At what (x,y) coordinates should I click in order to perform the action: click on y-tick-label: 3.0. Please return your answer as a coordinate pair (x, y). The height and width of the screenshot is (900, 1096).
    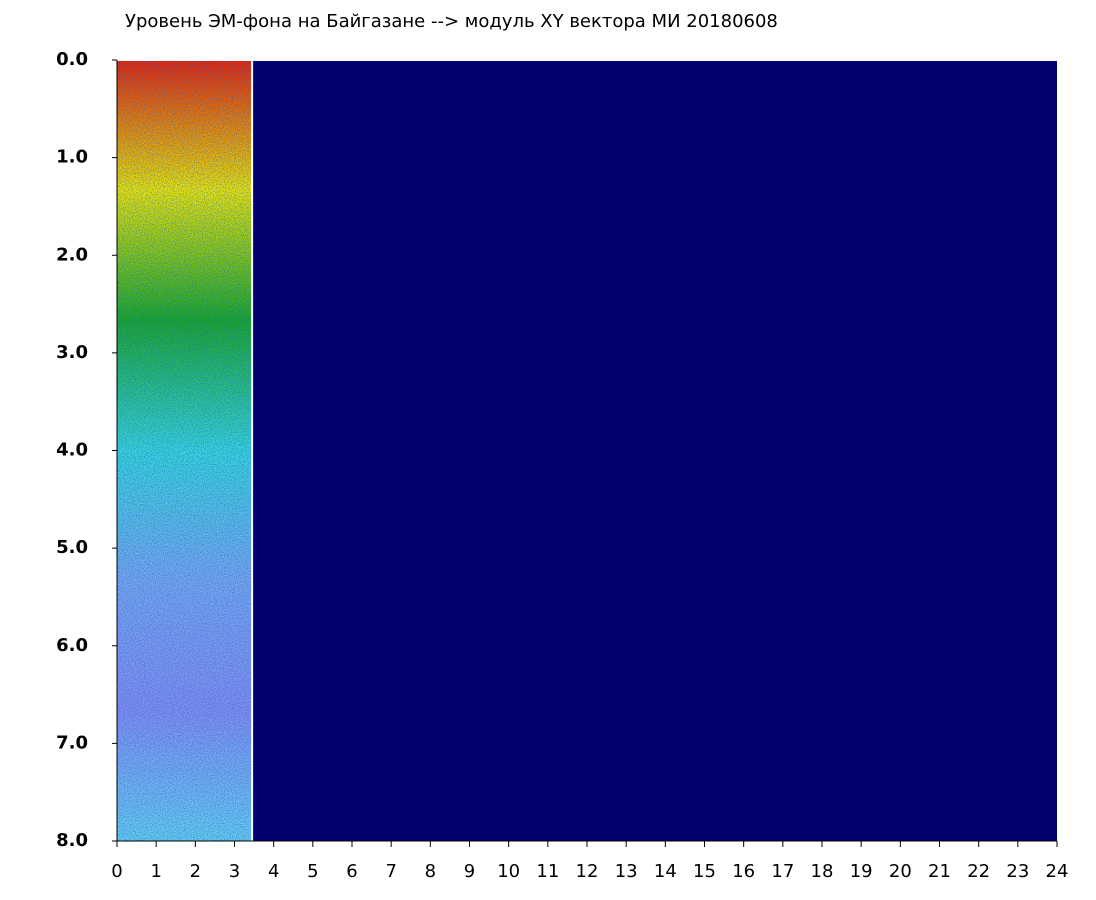
    Looking at the image, I should click on (72, 352).